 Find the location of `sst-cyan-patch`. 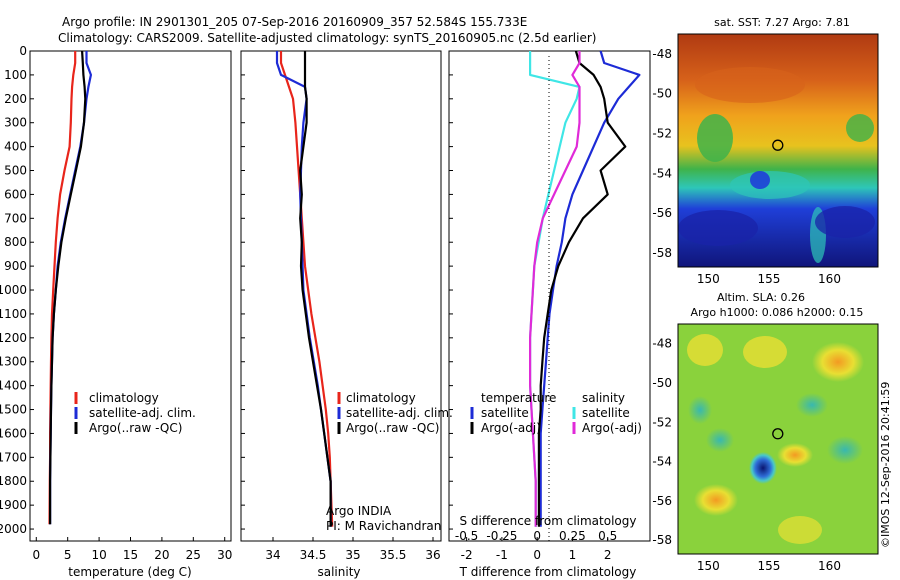

sst-cyan-patch is located at coordinates (770, 185).